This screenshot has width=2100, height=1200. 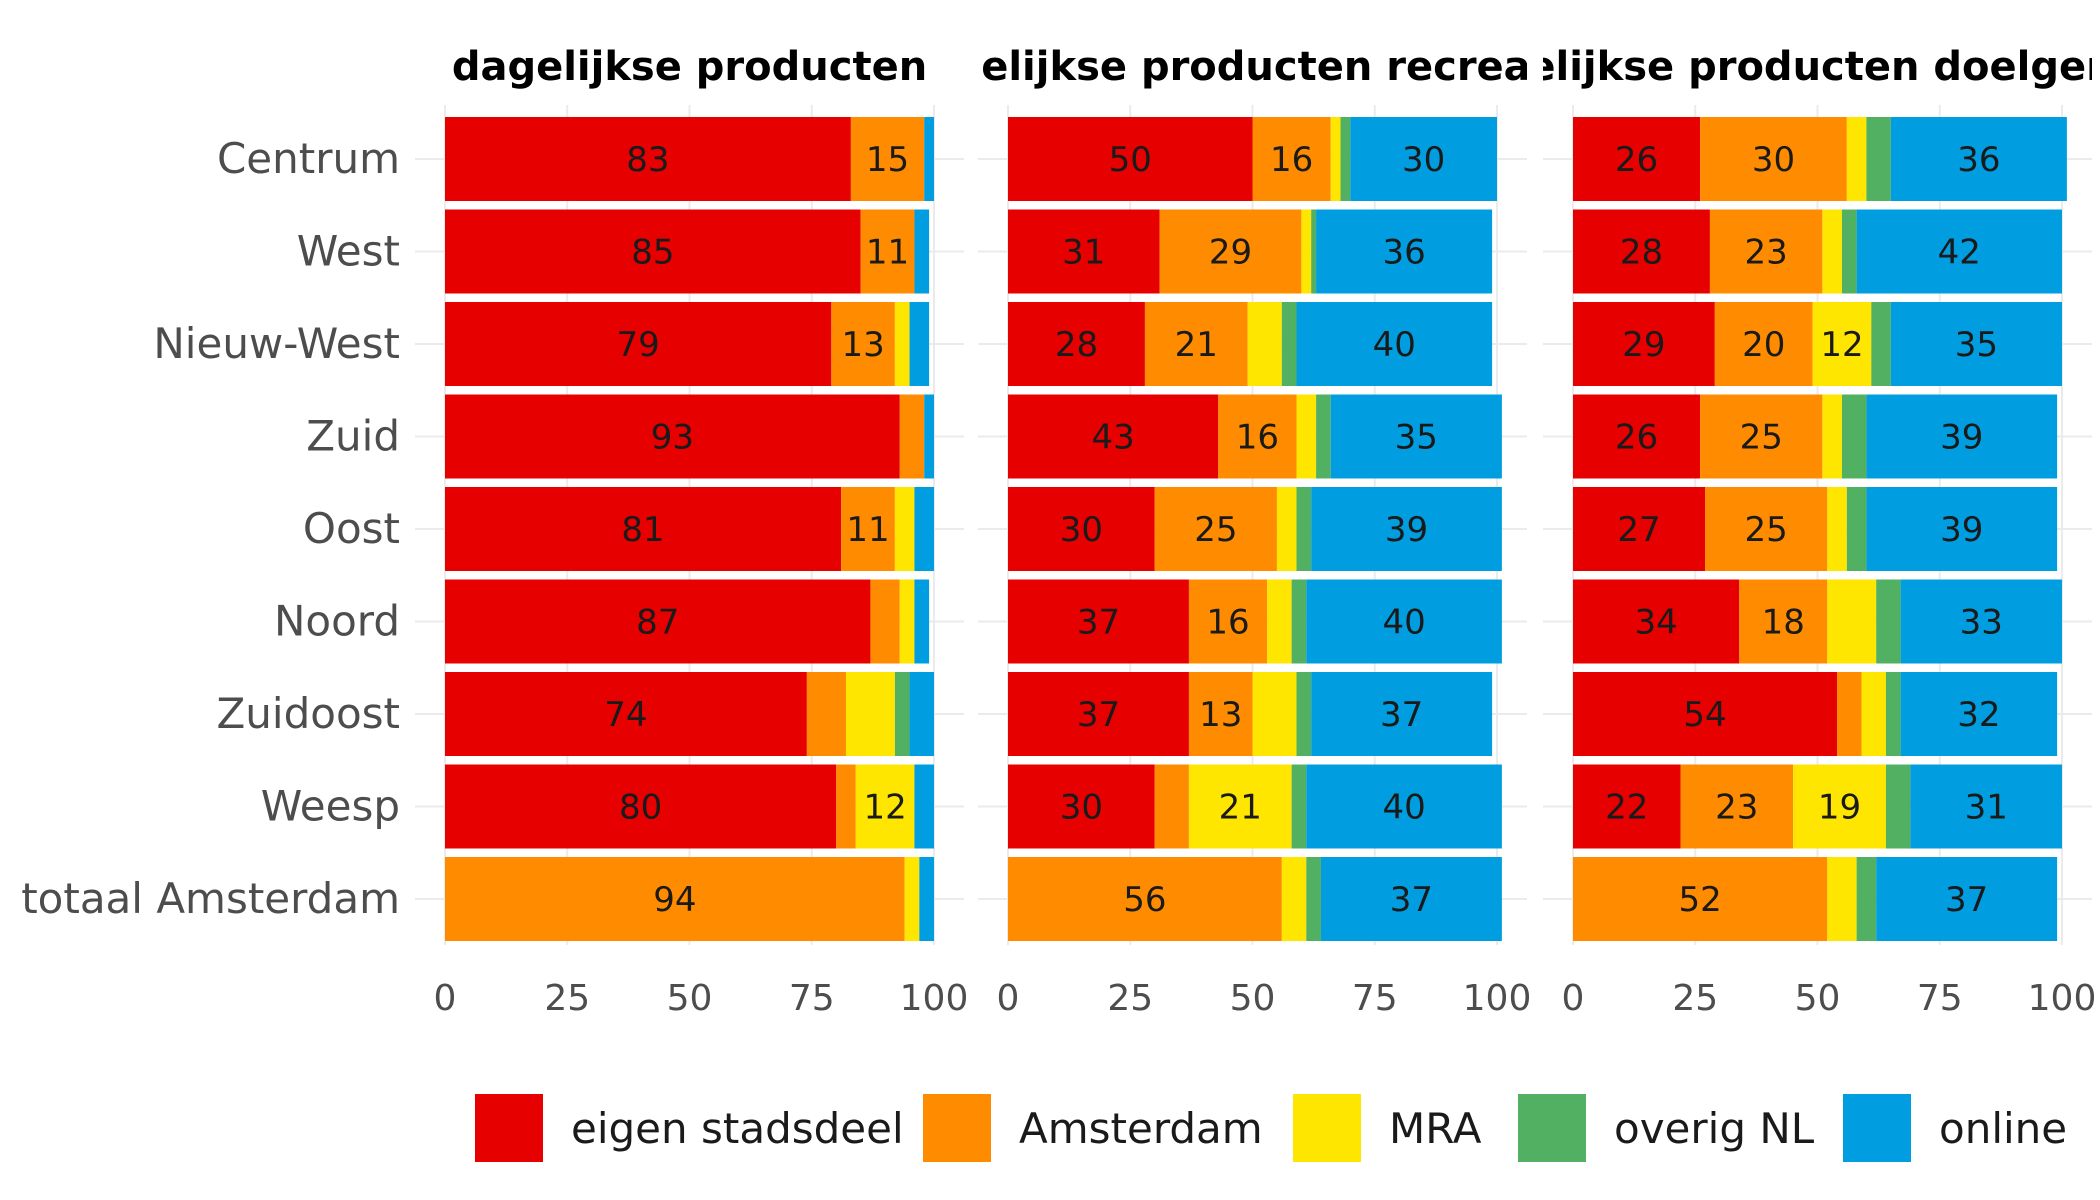 I want to click on x-tick-label: 100, so click(x=934, y=998).